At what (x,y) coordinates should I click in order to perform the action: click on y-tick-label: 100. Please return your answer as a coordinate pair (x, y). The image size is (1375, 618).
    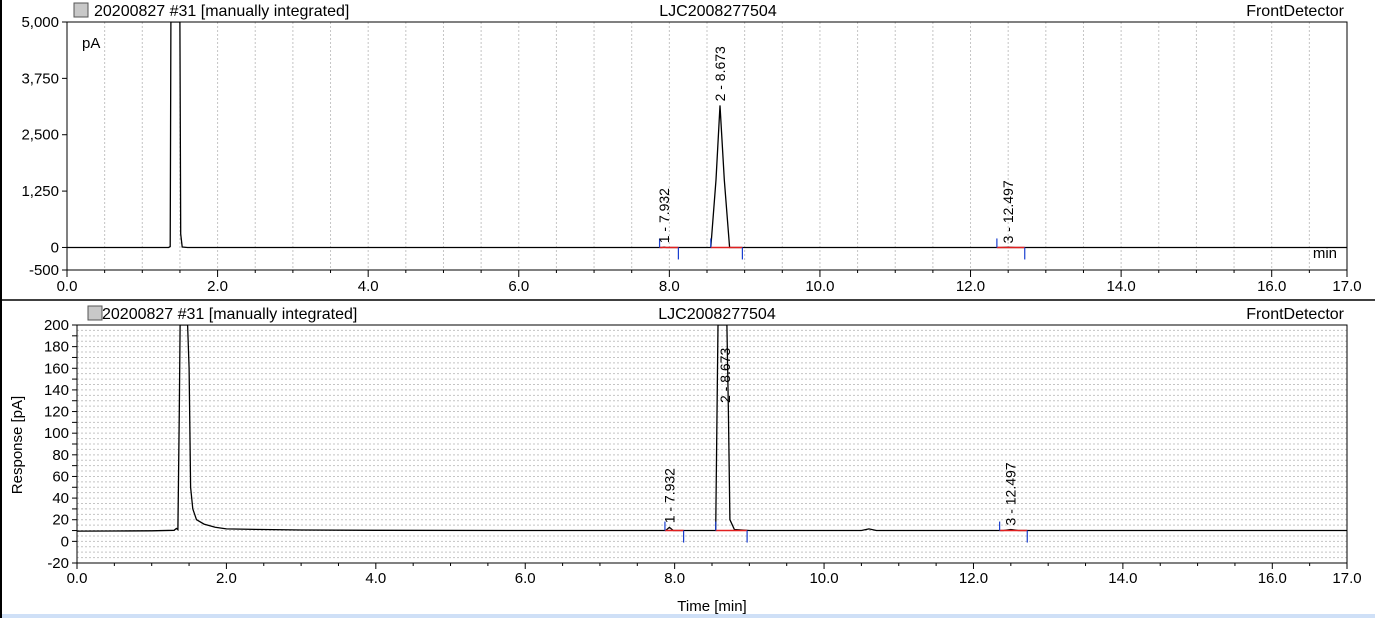
    Looking at the image, I should click on (56, 433).